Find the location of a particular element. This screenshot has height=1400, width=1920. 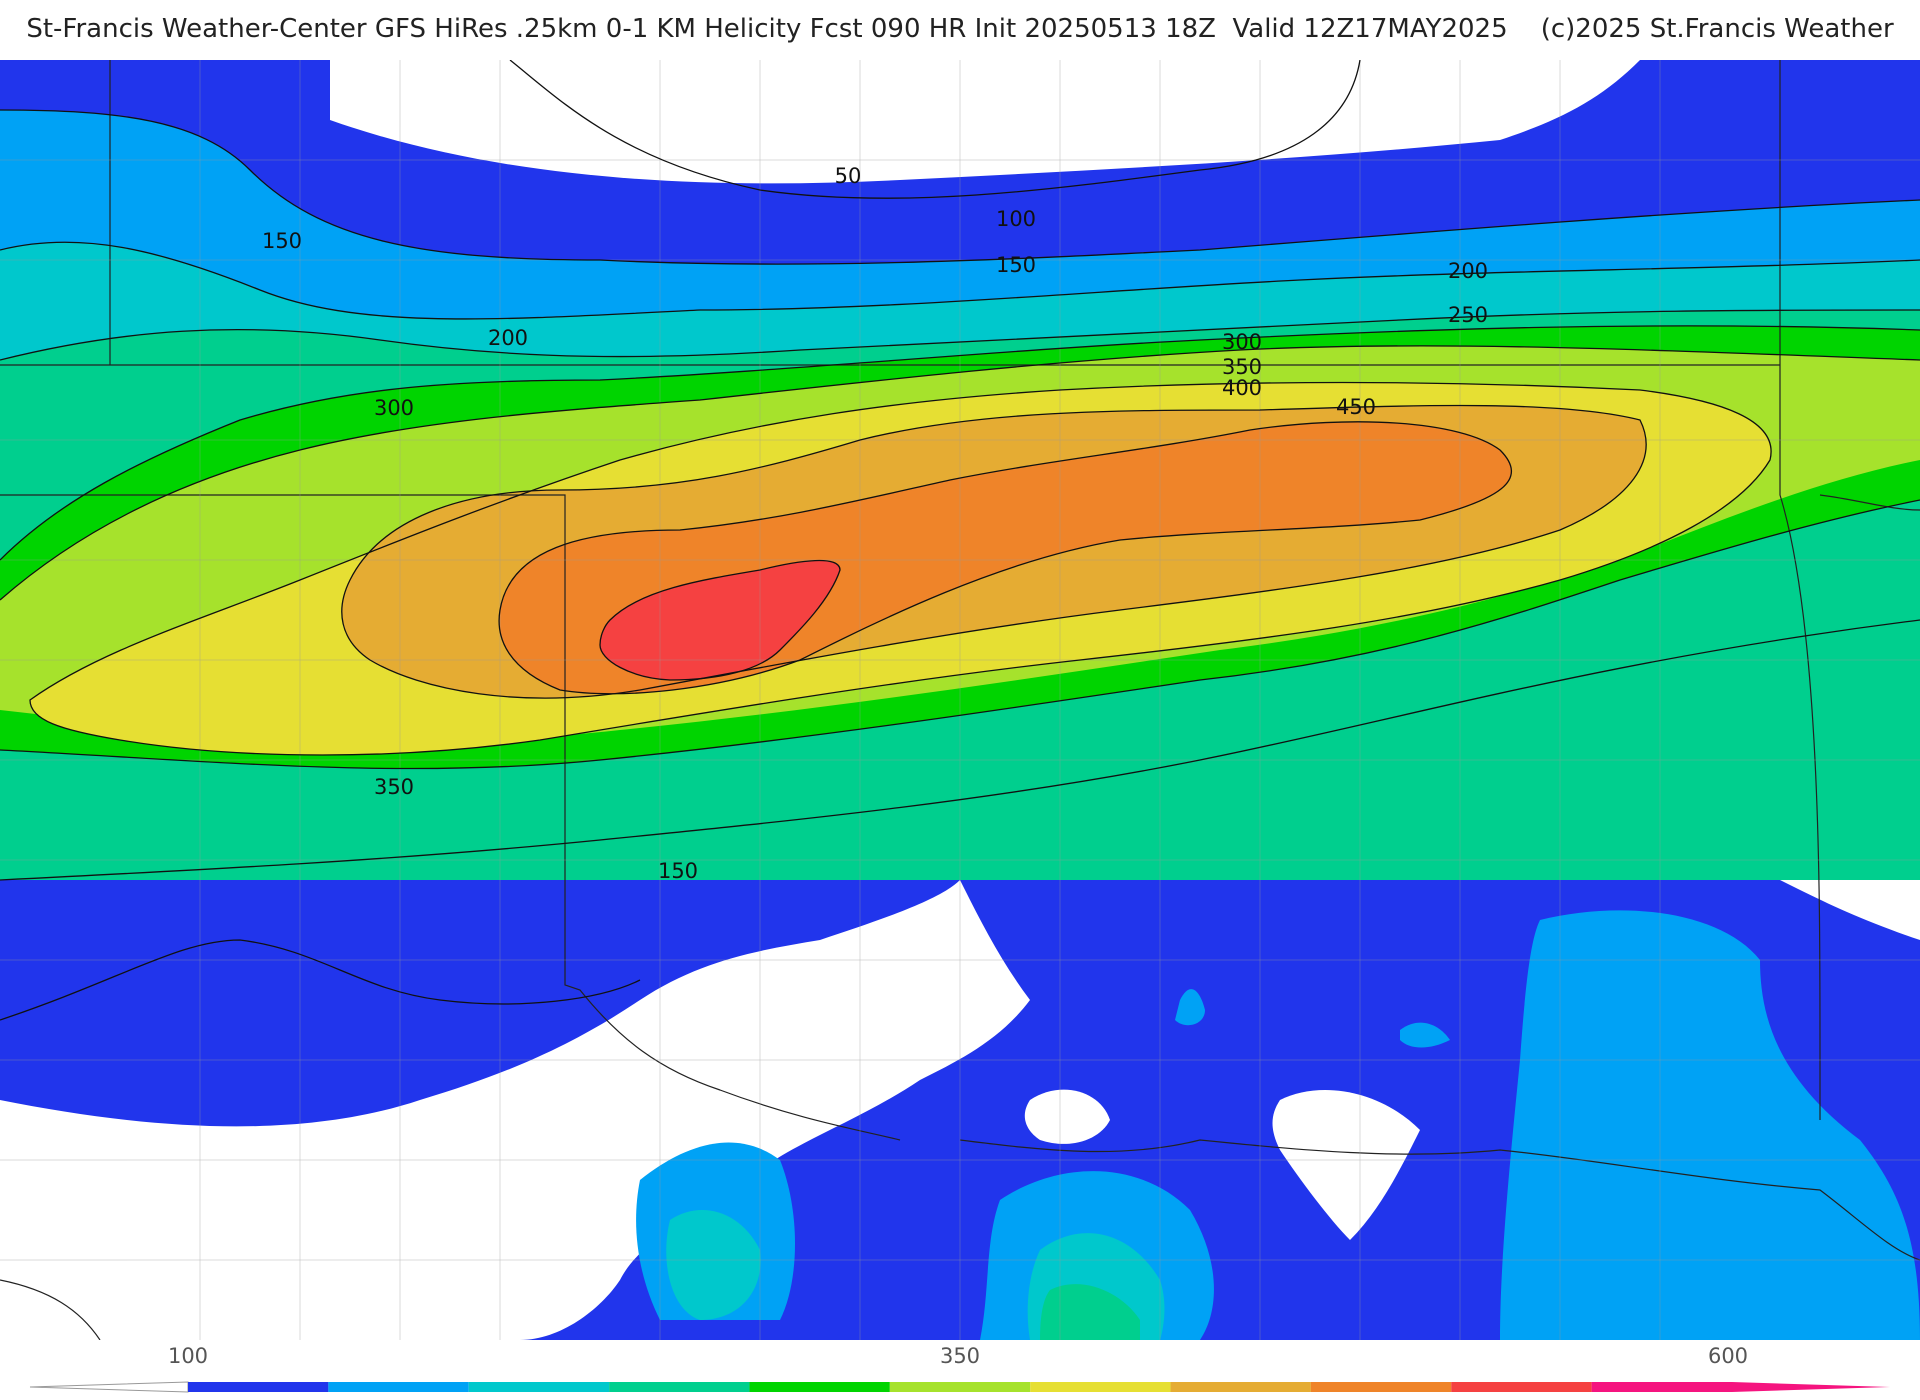

contour-label: 400 is located at coordinates (1242, 388).